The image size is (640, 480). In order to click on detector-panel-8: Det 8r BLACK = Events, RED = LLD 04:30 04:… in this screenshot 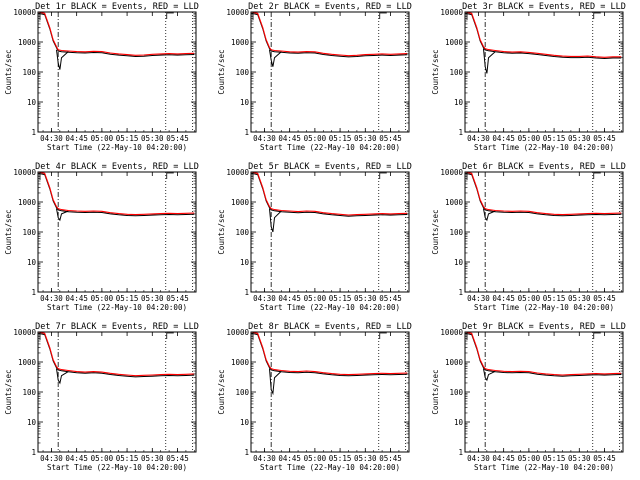, I will do `click(314, 397)`.